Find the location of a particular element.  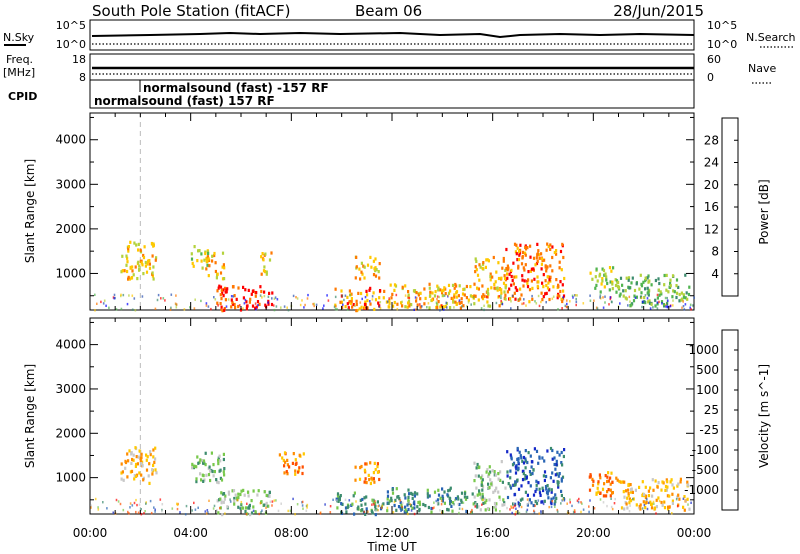

x-tick-label: 12:00 is located at coordinates (392, 533).